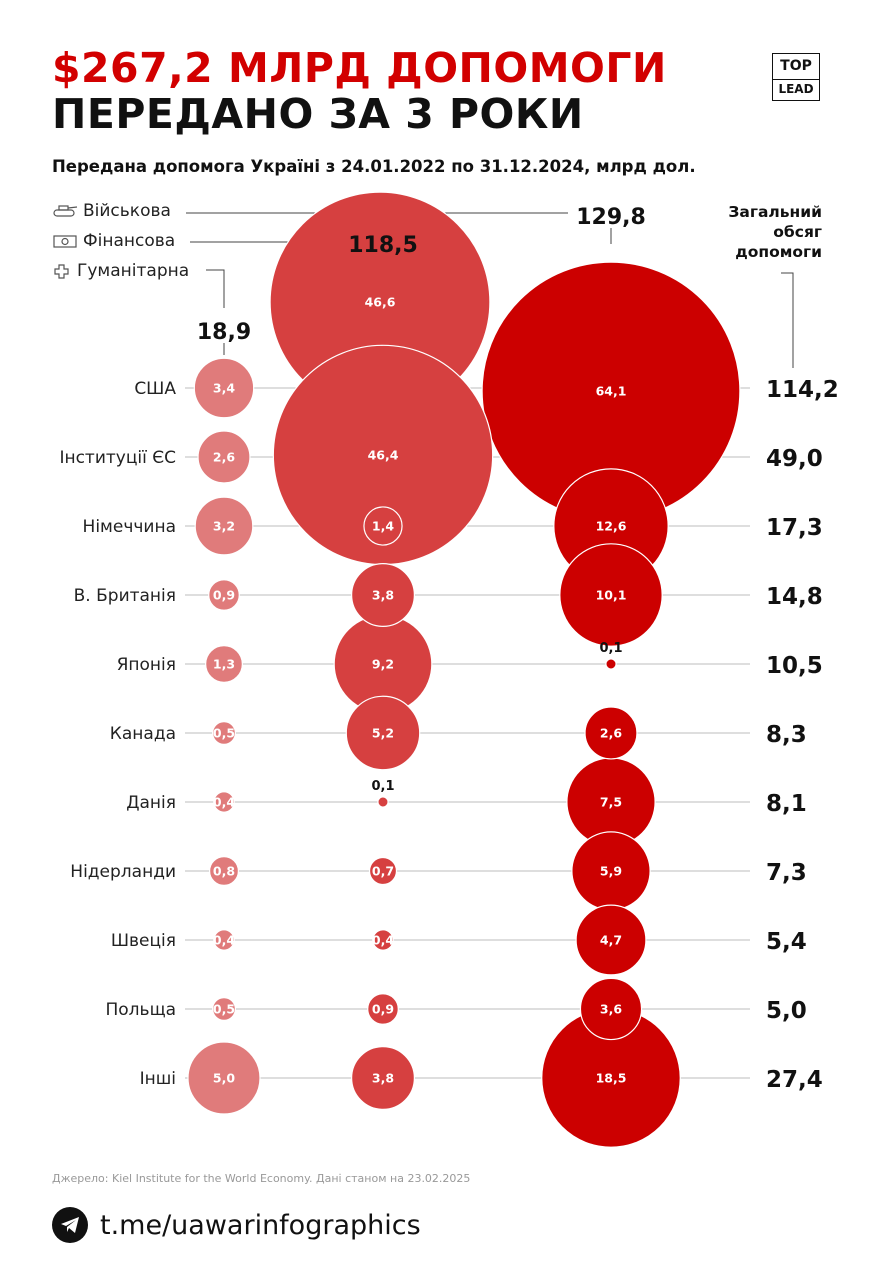 The height and width of the screenshot is (1280, 874). I want to click on military-value-label: 64,1, so click(611, 391).